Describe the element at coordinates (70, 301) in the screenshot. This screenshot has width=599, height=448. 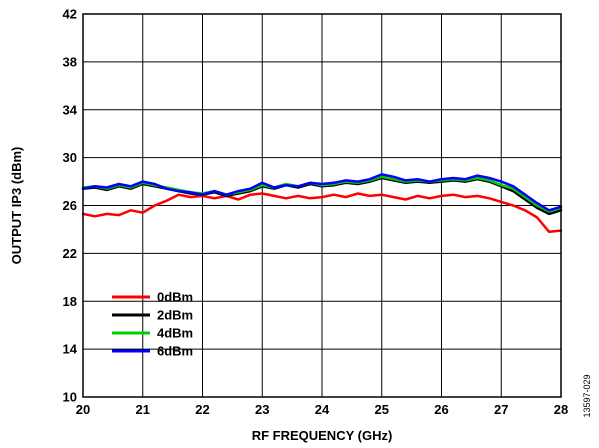
I see `y-tick-label: 18` at that location.